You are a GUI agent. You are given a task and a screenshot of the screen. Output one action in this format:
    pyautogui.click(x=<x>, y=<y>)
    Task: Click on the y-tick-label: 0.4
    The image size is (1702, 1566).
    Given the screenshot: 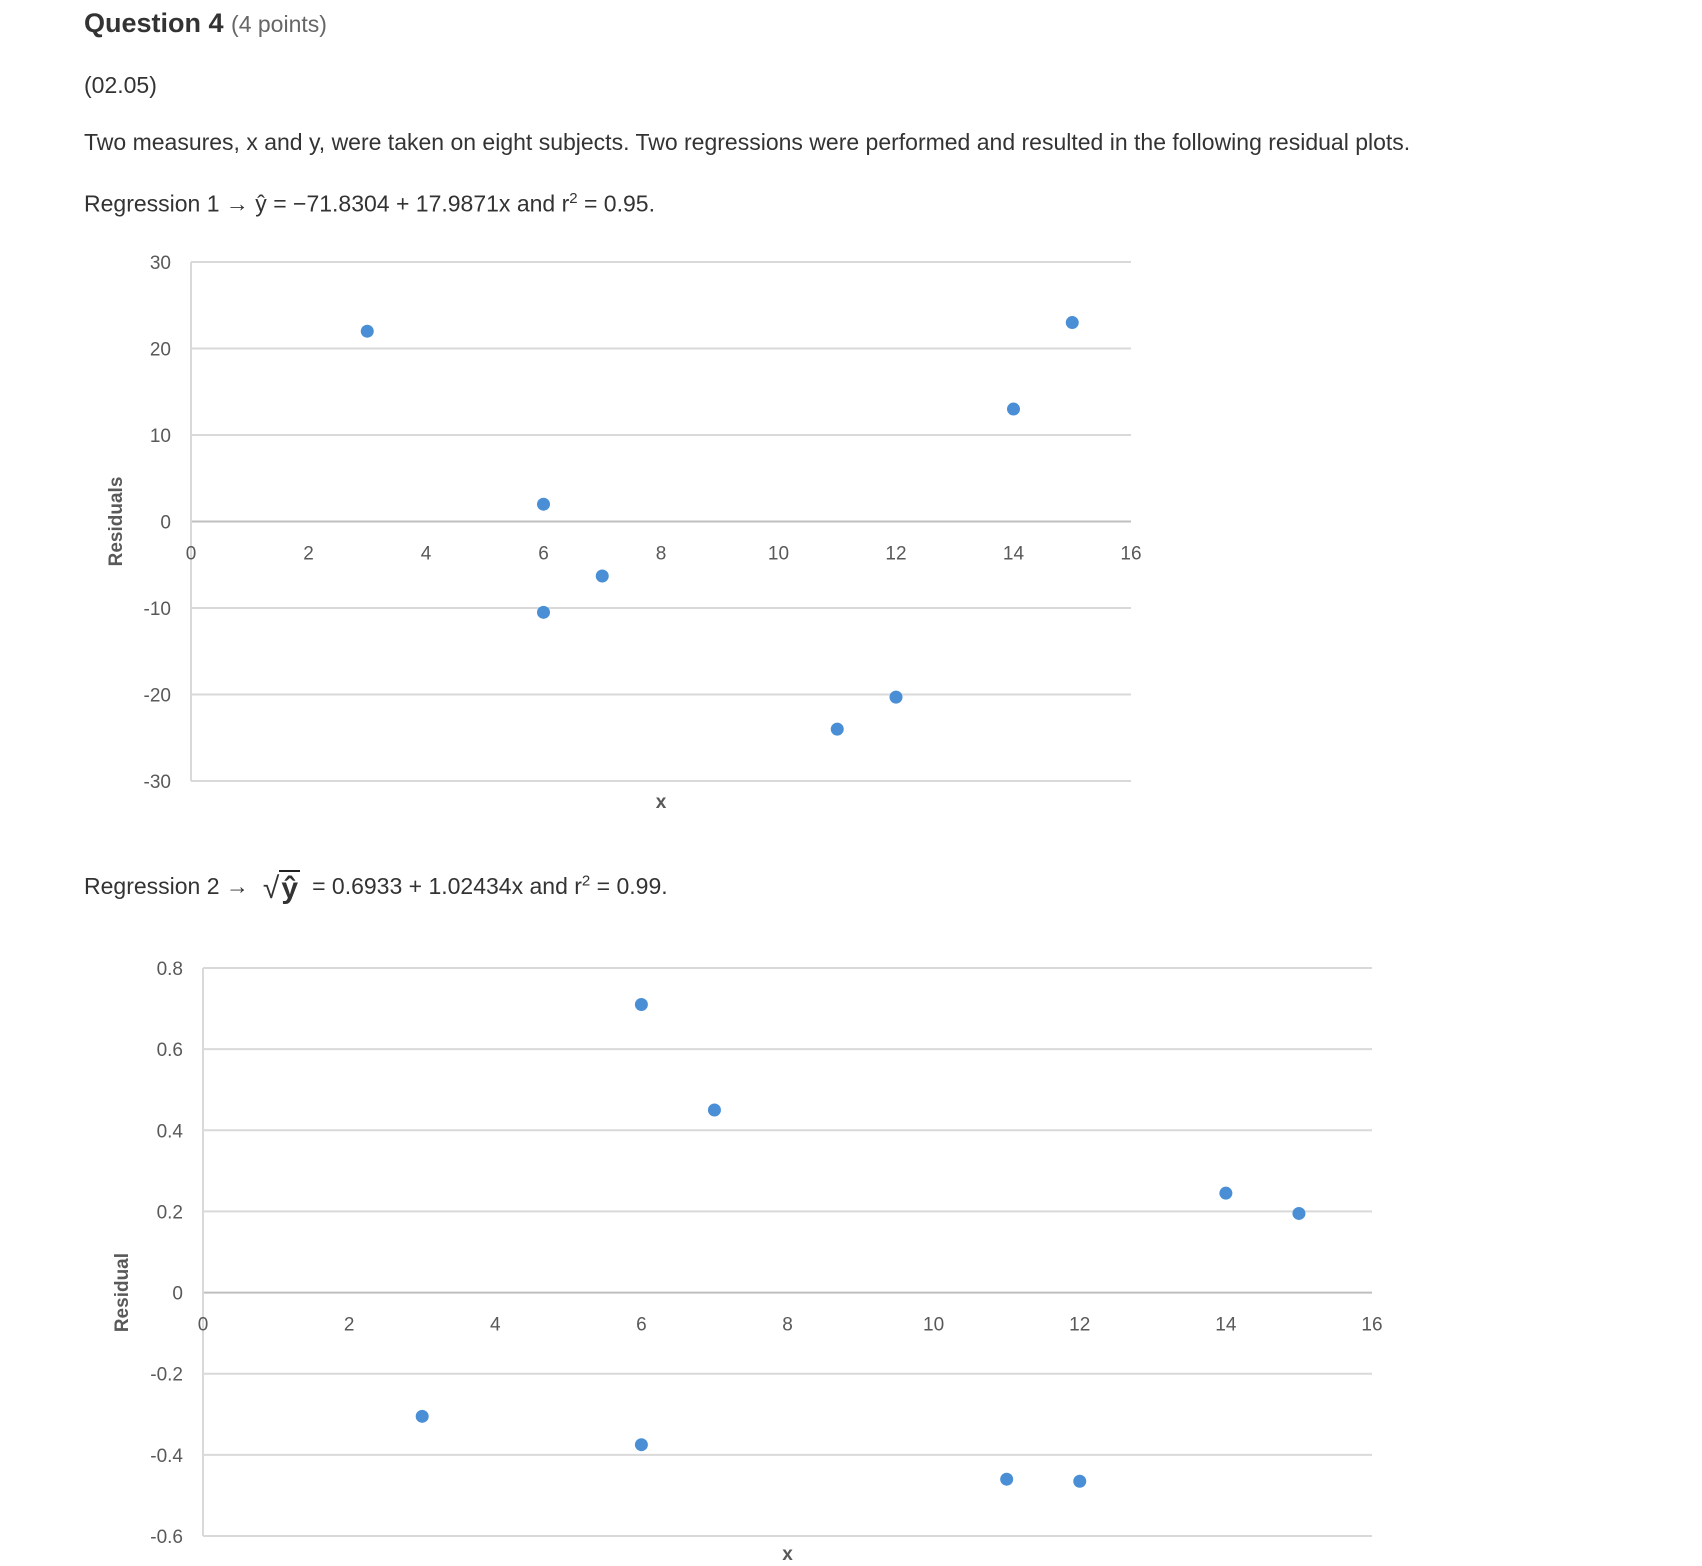 What is the action you would take?
    pyautogui.click(x=170, y=1131)
    